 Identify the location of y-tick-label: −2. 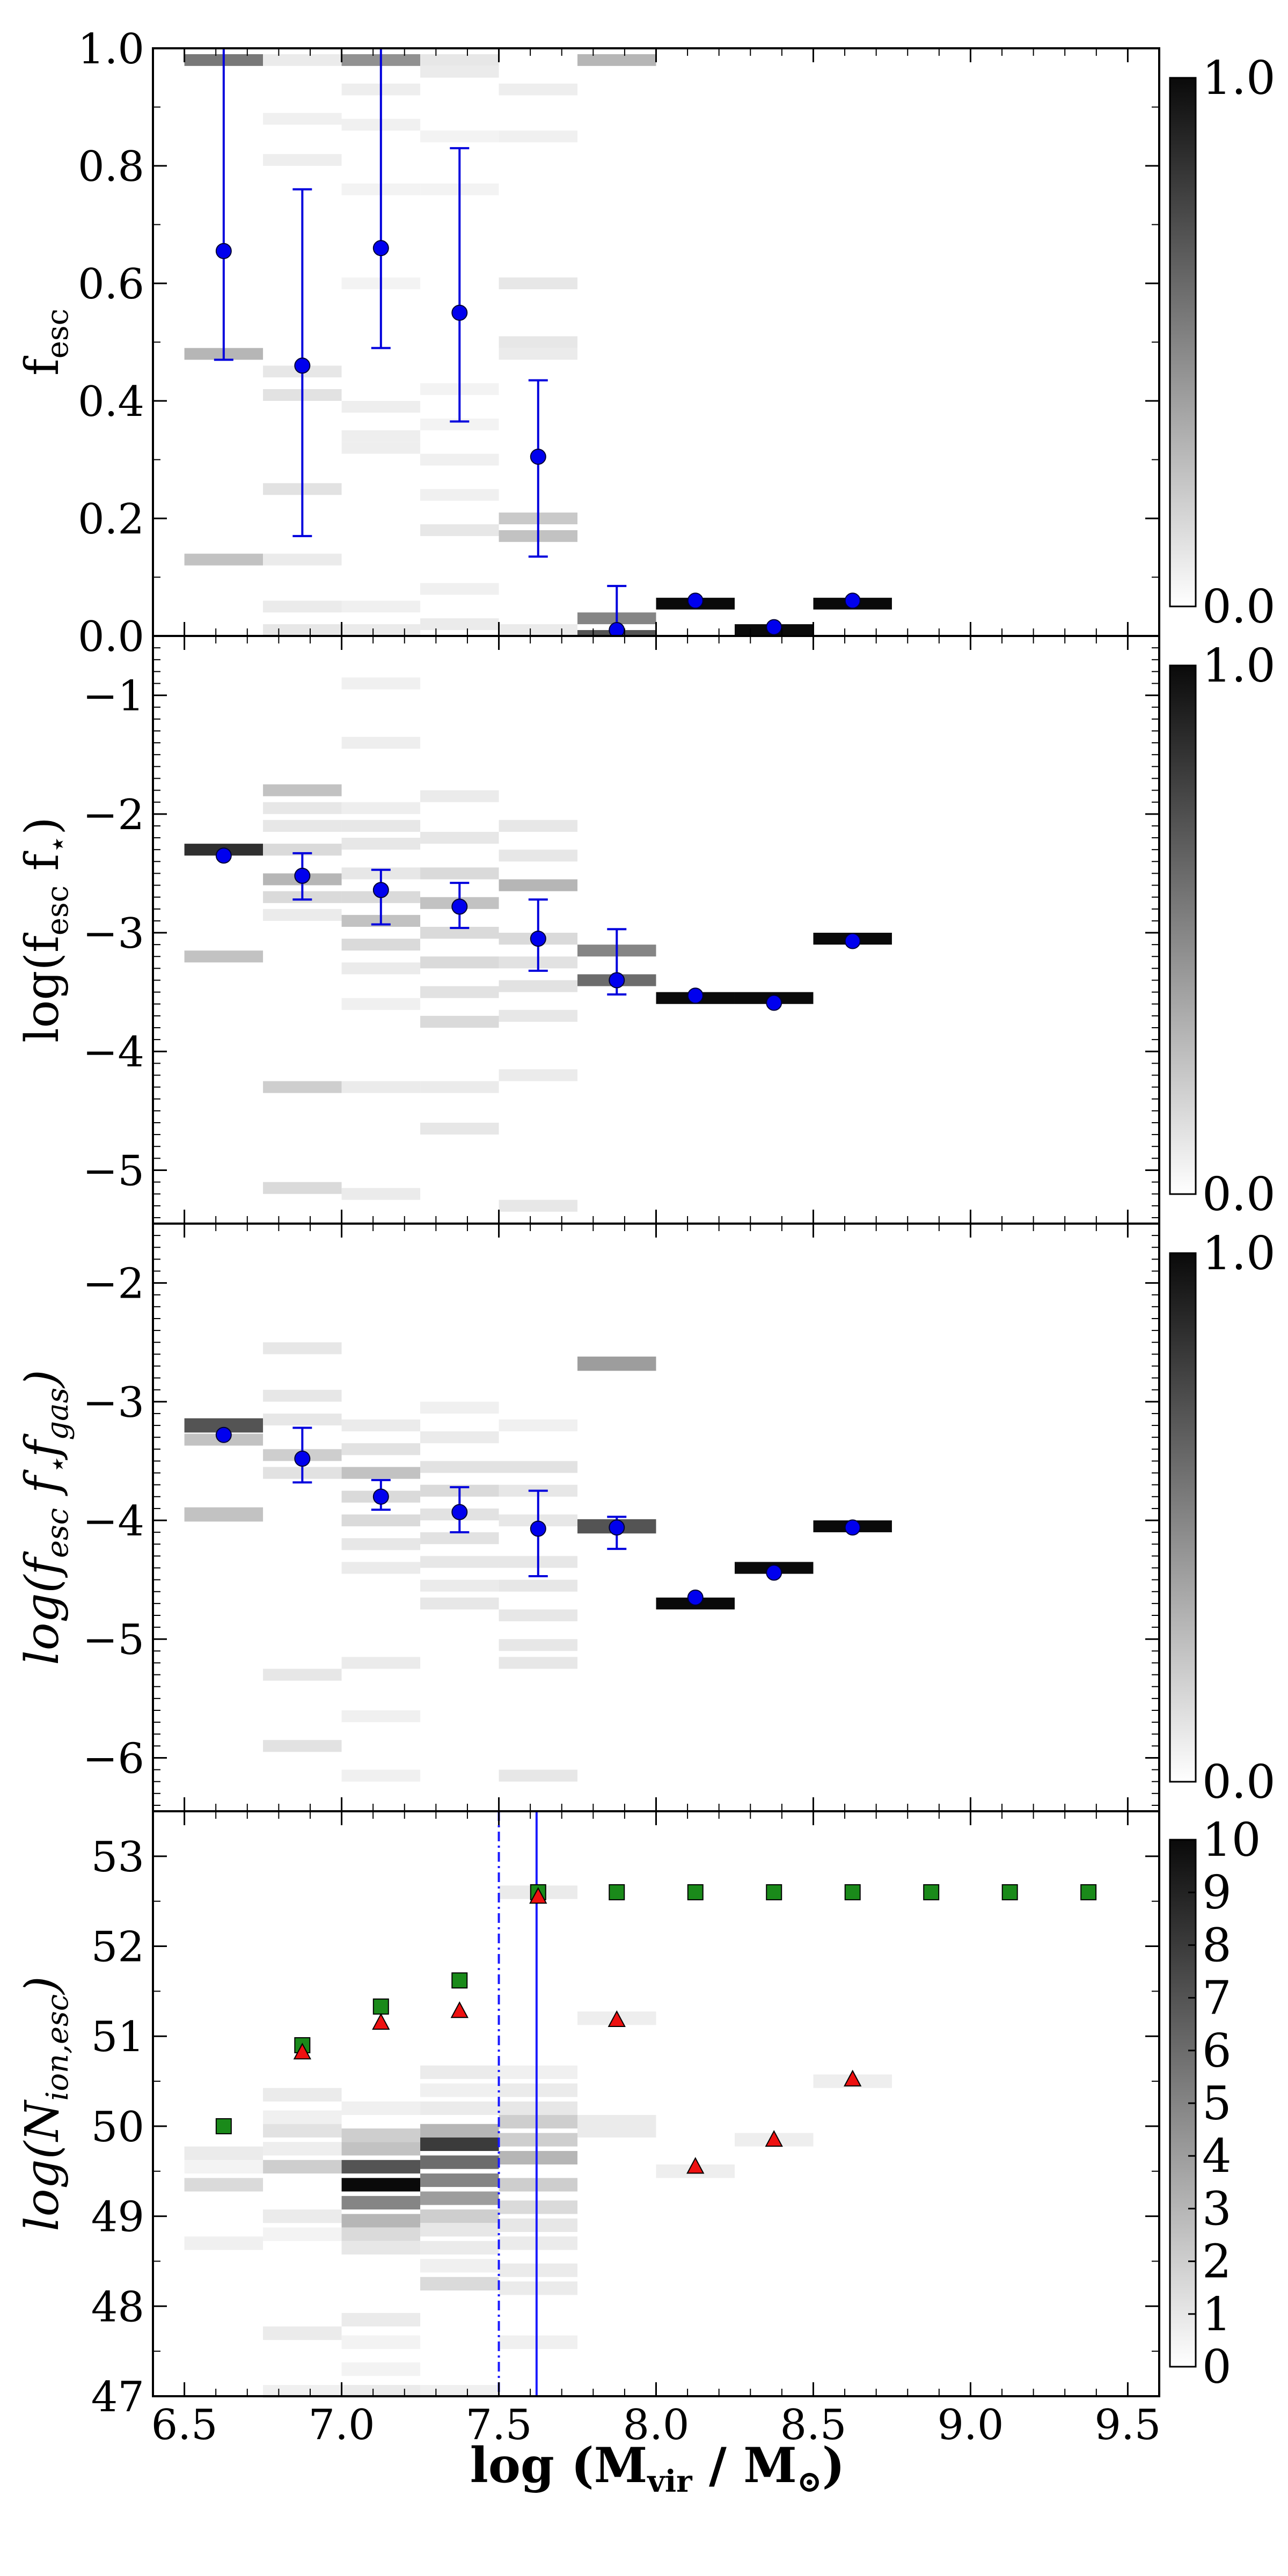
(113, 1284).